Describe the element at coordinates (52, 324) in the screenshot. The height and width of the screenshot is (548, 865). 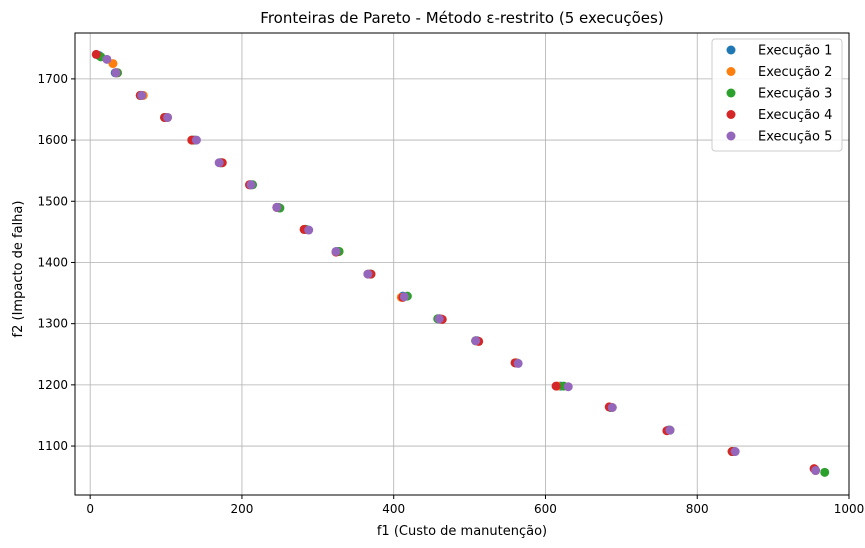
I see `y-tick-label: 1300` at that location.